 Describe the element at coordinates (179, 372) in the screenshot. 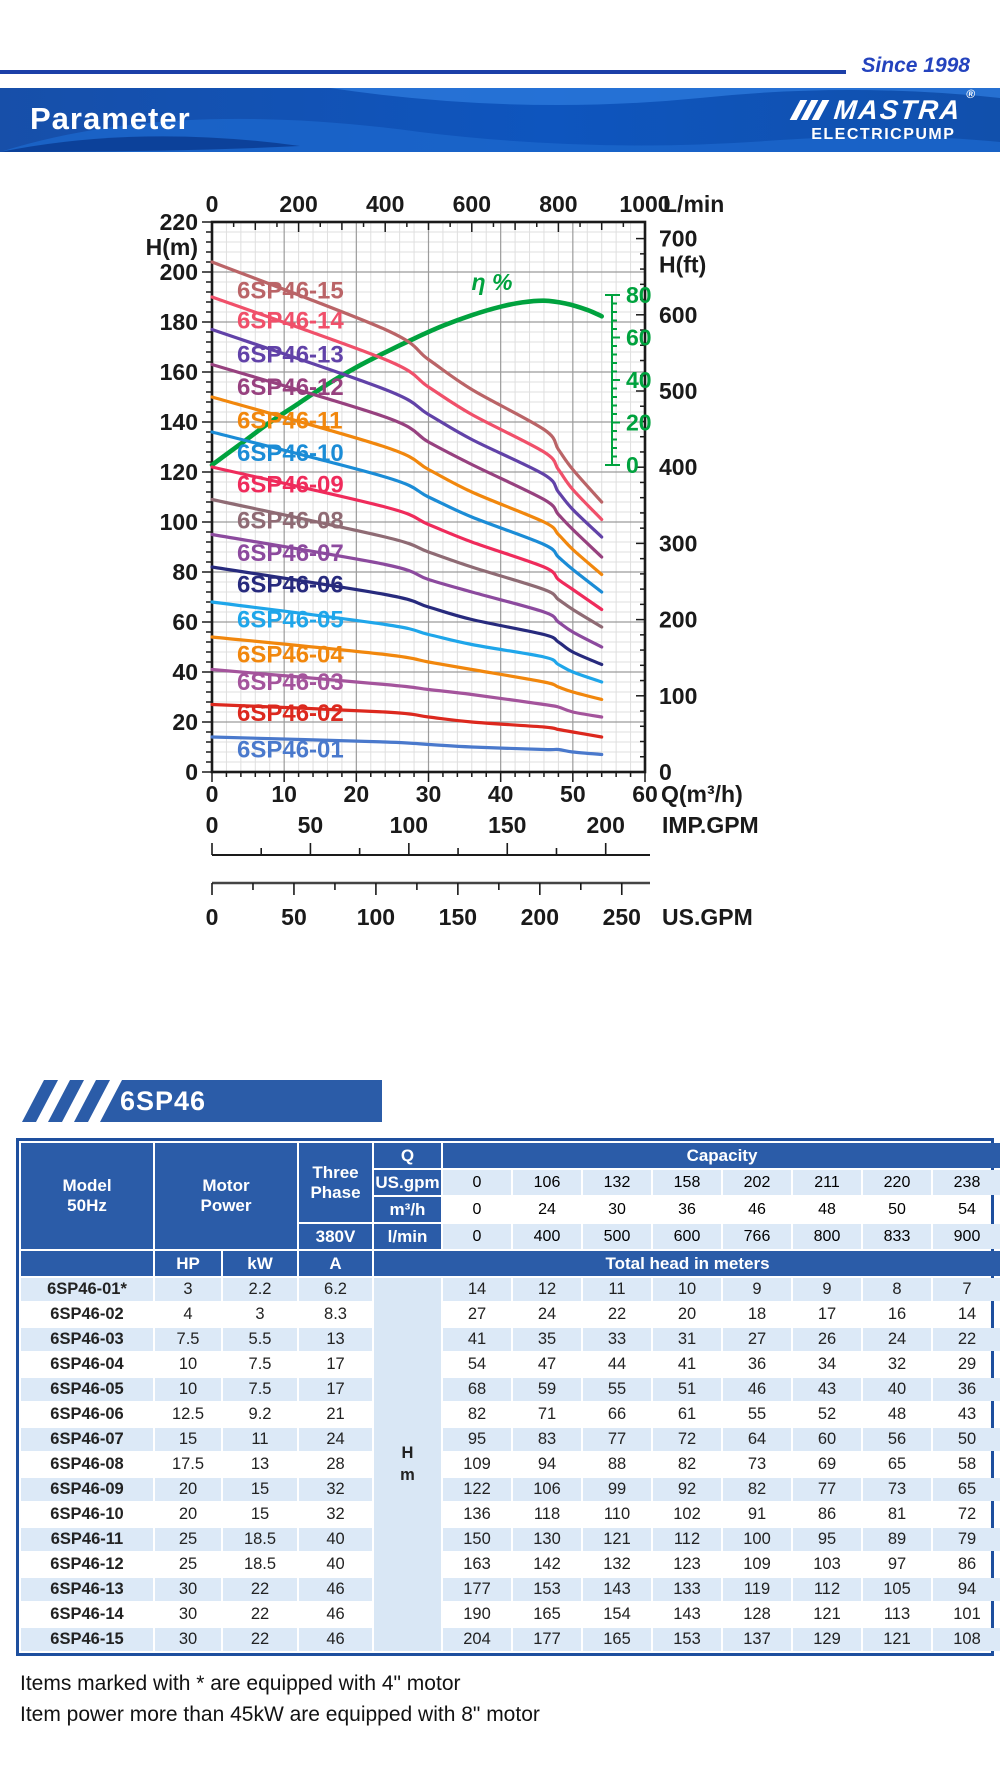

I see `left-axis-tick-label: 160` at that location.